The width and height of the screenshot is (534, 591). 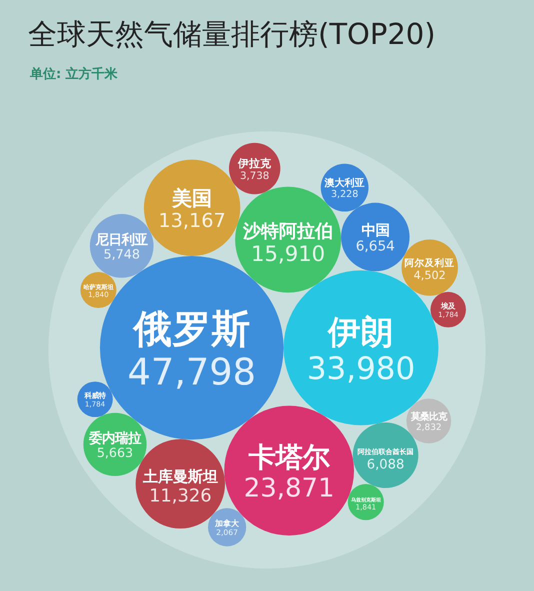 What do you see at coordinates (122, 255) in the screenshot?
I see `data-label: 5,748` at bounding box center [122, 255].